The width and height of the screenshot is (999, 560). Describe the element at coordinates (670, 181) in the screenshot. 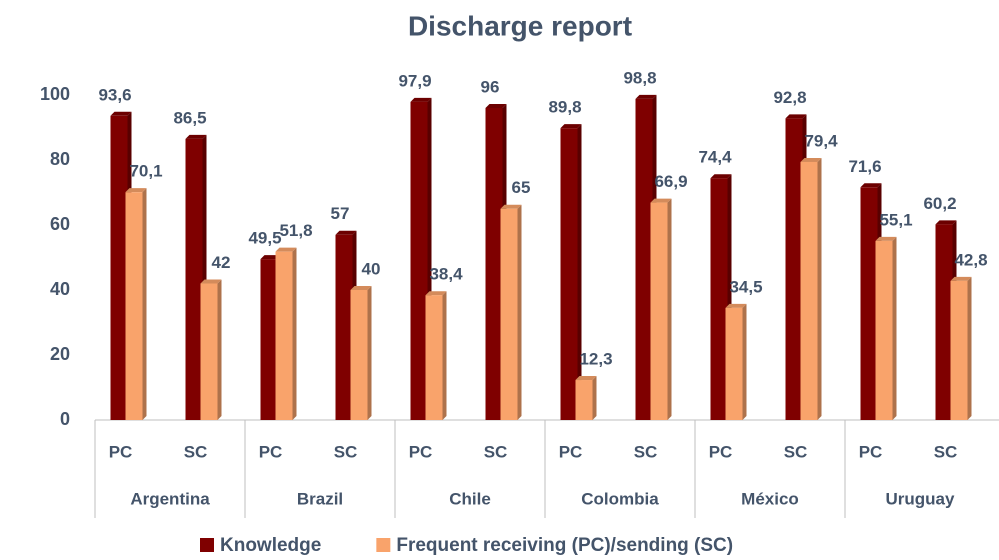

I see `data-label: 66,9` at that location.